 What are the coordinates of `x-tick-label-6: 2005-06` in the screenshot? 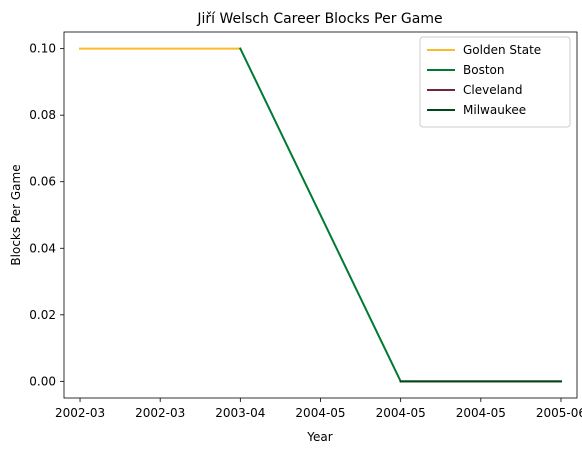 It's located at (559, 413).